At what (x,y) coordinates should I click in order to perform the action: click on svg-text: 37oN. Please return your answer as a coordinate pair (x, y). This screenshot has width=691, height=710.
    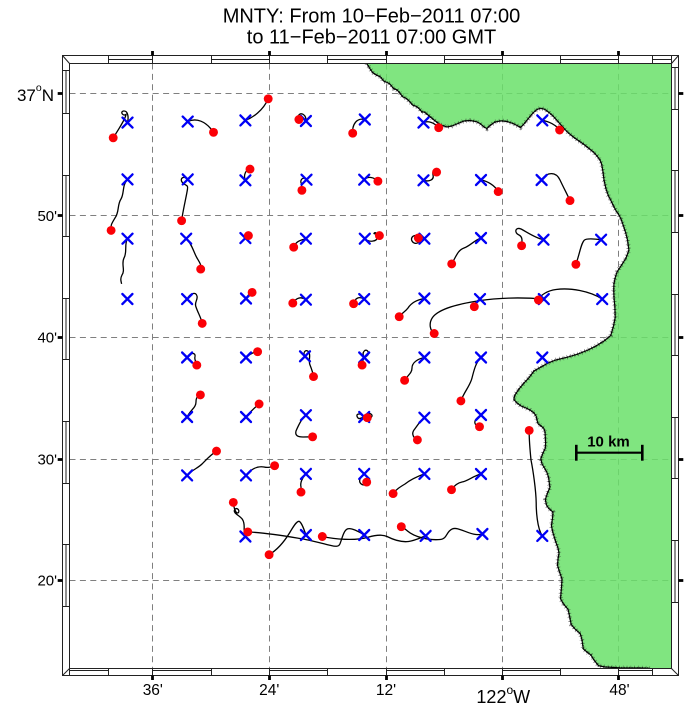
    Looking at the image, I should click on (35, 93).